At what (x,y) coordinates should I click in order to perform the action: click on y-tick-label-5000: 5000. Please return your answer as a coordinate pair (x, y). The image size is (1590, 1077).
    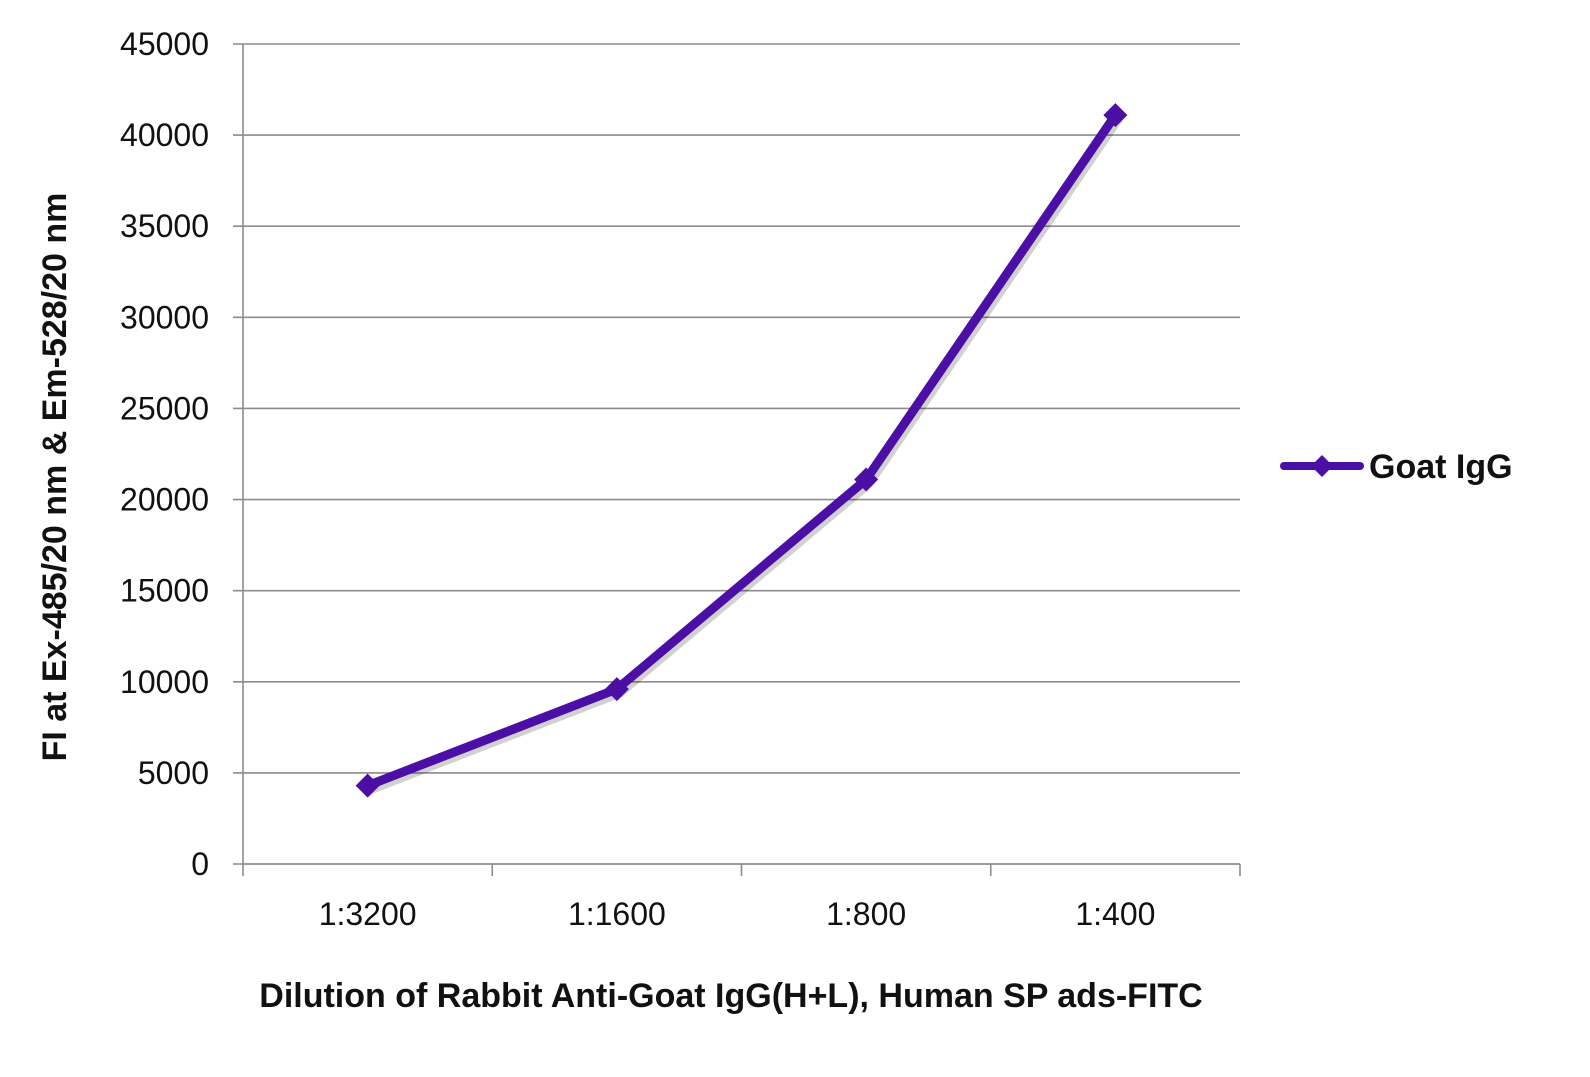
    Looking at the image, I should click on (173, 773).